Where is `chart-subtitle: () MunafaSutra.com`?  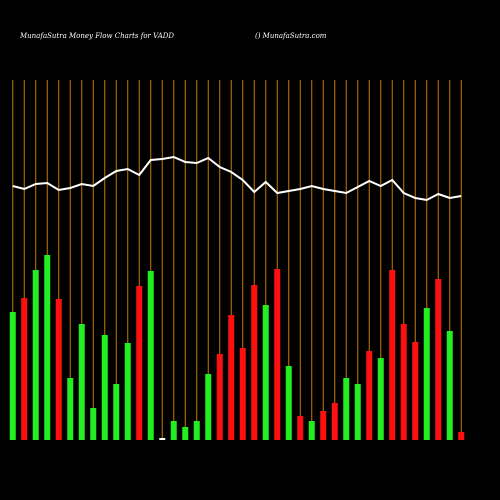 chart-subtitle: () MunafaSutra.com is located at coordinates (291, 36).